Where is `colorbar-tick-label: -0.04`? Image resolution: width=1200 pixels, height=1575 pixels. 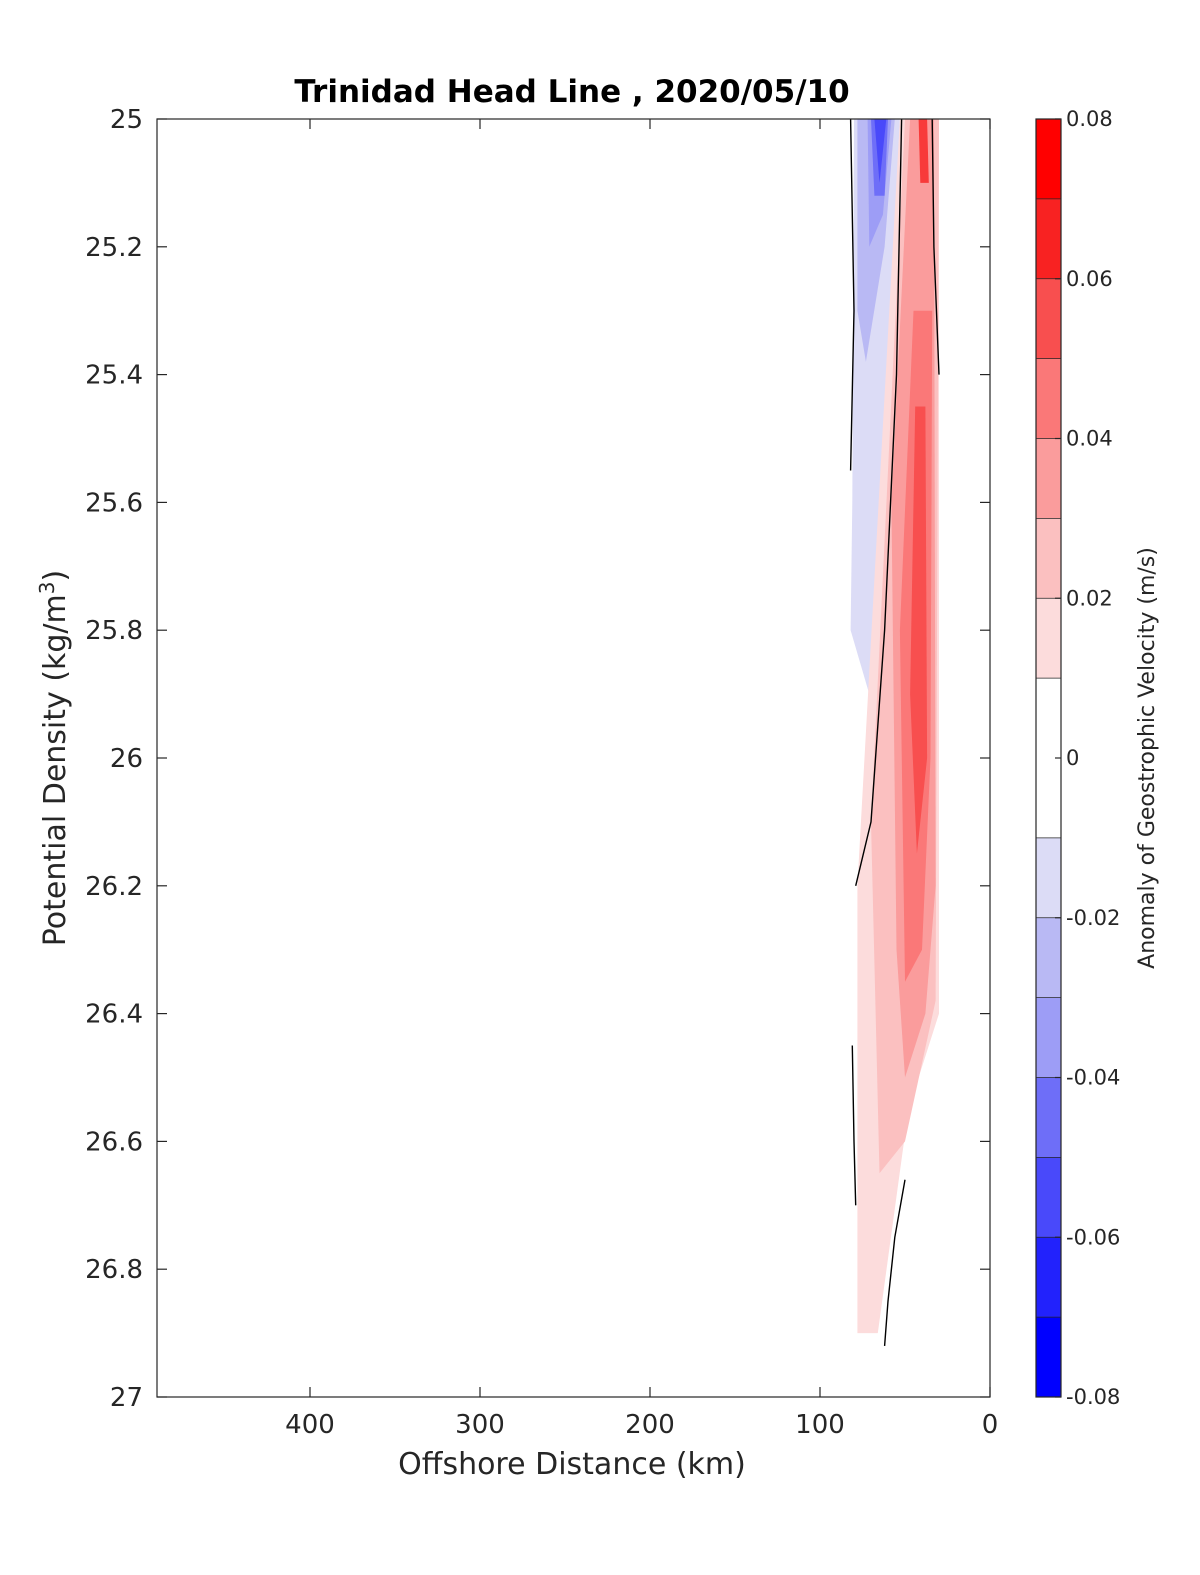
colorbar-tick-label: -0.04 is located at coordinates (1093, 1078).